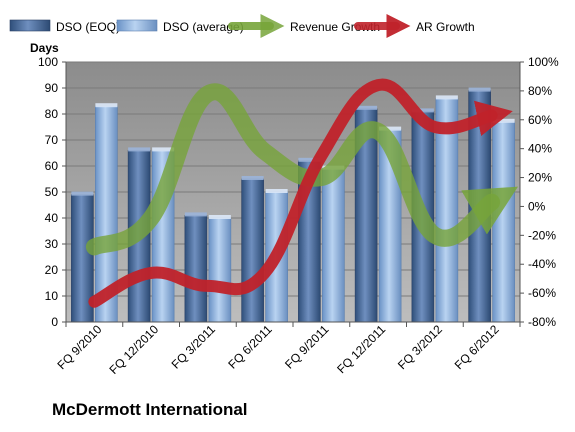 The width and height of the screenshot is (575, 432). Describe the element at coordinates (52, 166) in the screenshot. I see `left-tick-label: 60` at that location.